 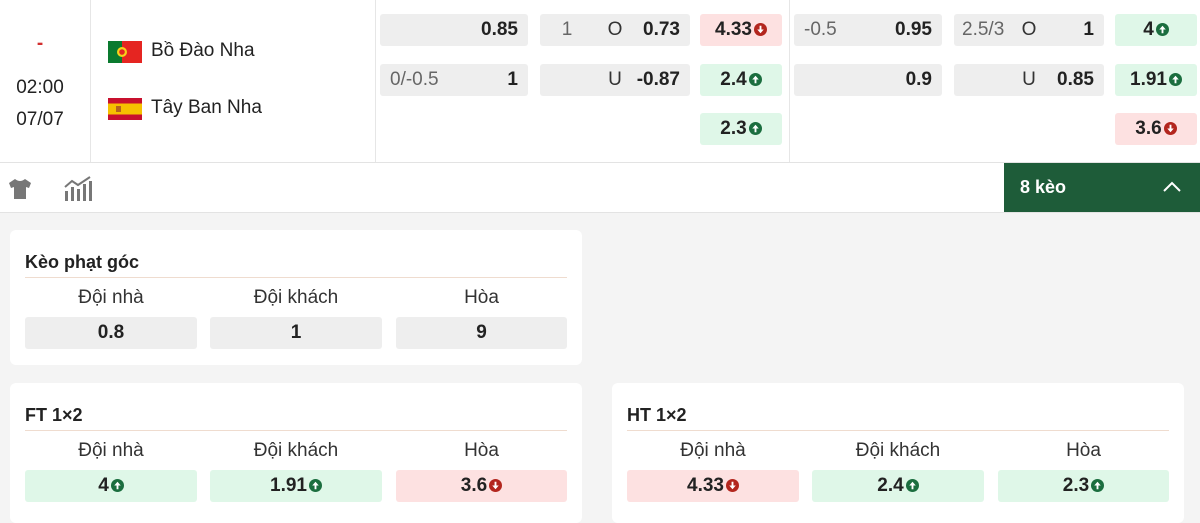 I want to click on odds-cell: 0/-0.5 1, so click(x=454, y=80).